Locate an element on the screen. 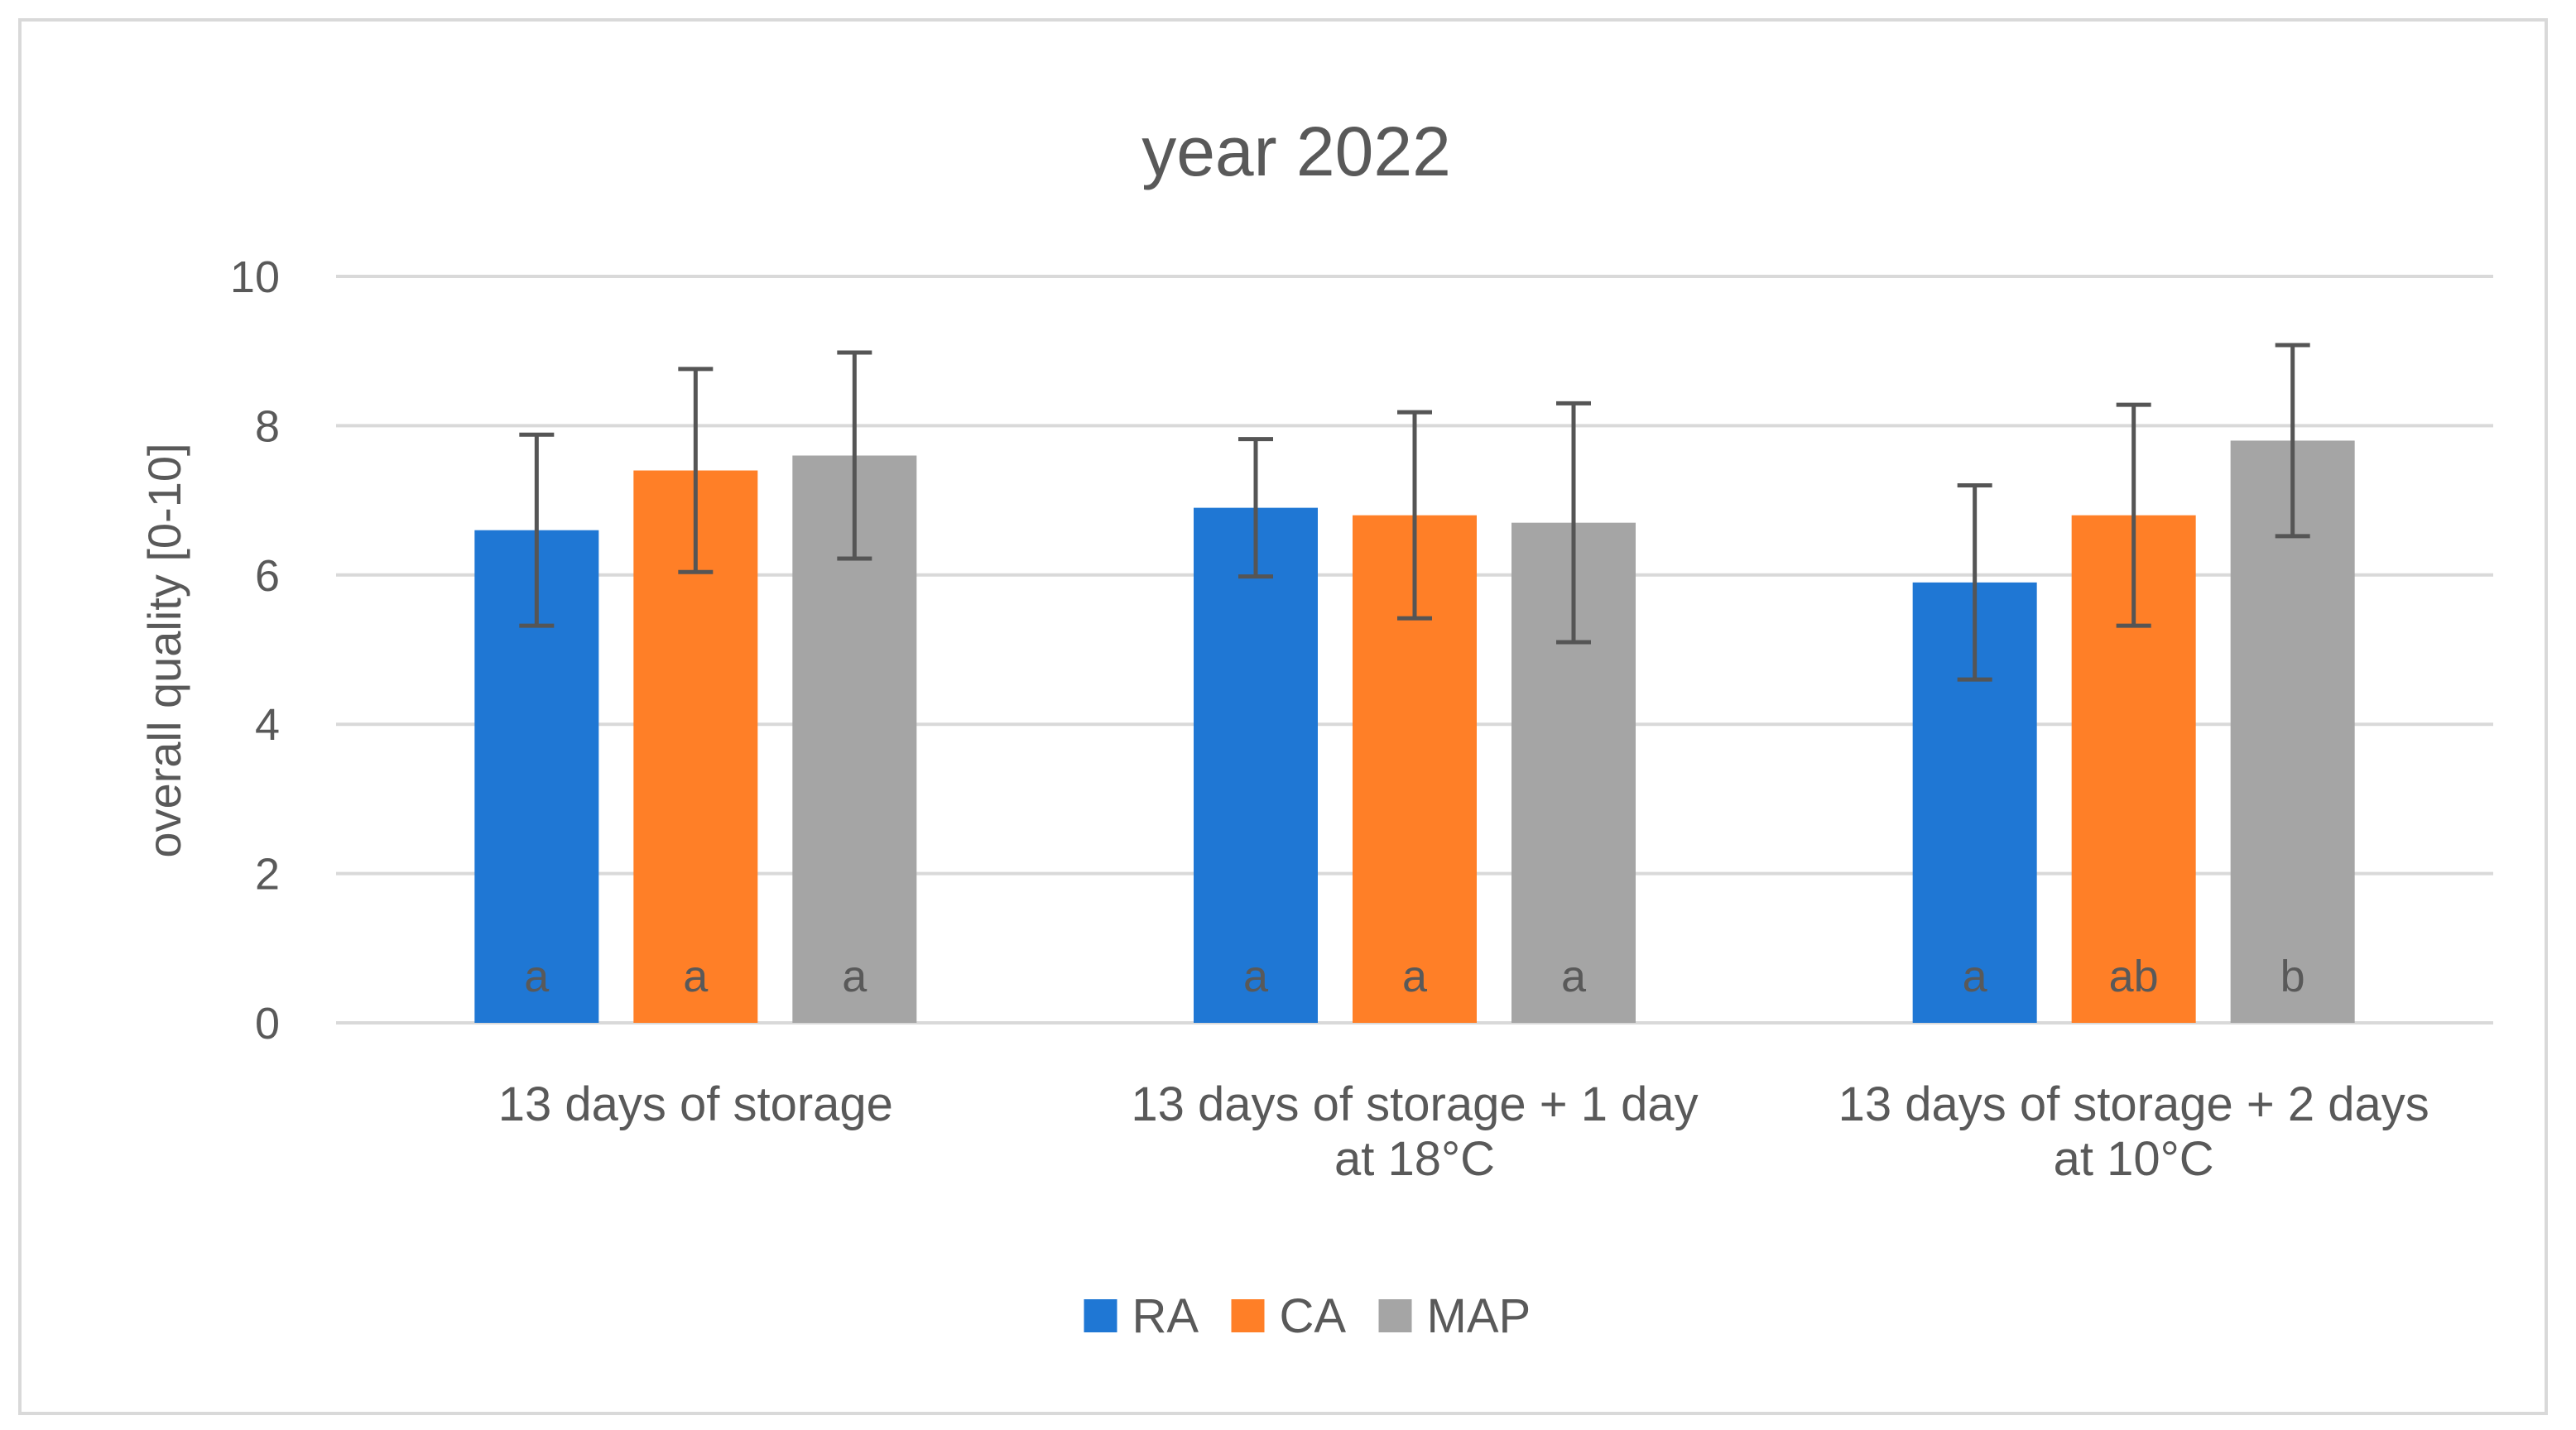  bar-ra is located at coordinates (1256, 765).